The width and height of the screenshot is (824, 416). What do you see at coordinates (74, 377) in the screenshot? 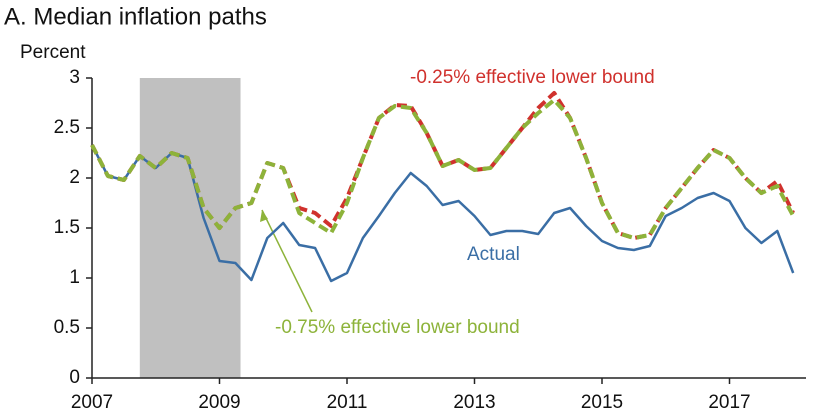
I see `y-tick-label: 0` at bounding box center [74, 377].